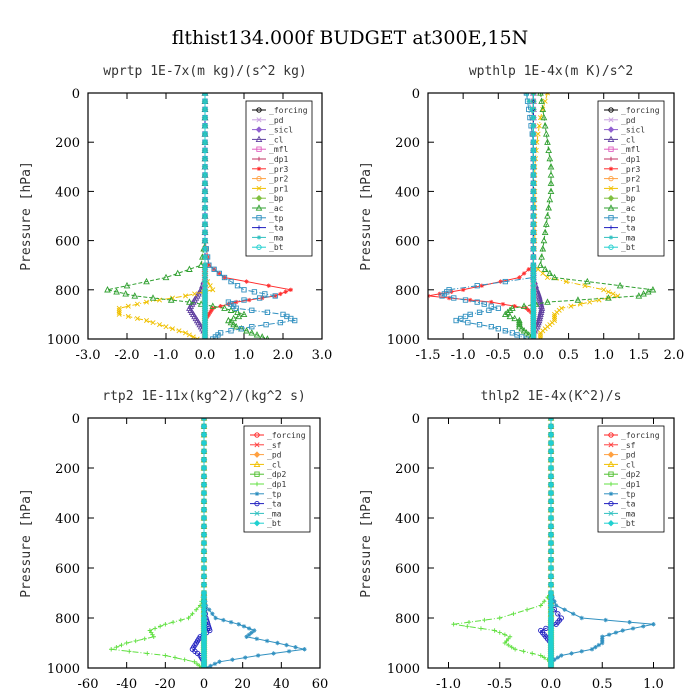 This screenshot has height=700, width=700. Describe the element at coordinates (407, 291) in the screenshot. I see `y-tick-label: 800` at that location.